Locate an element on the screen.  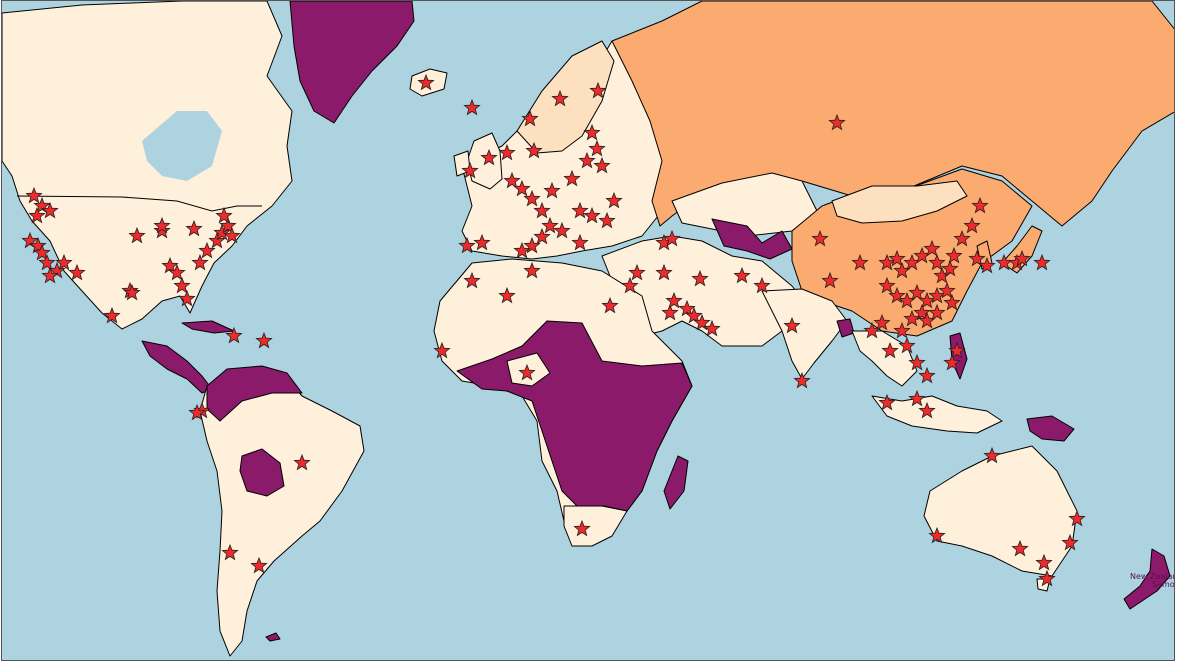
label-new-zealand: New Zealand is located at coordinates (1152, 576).